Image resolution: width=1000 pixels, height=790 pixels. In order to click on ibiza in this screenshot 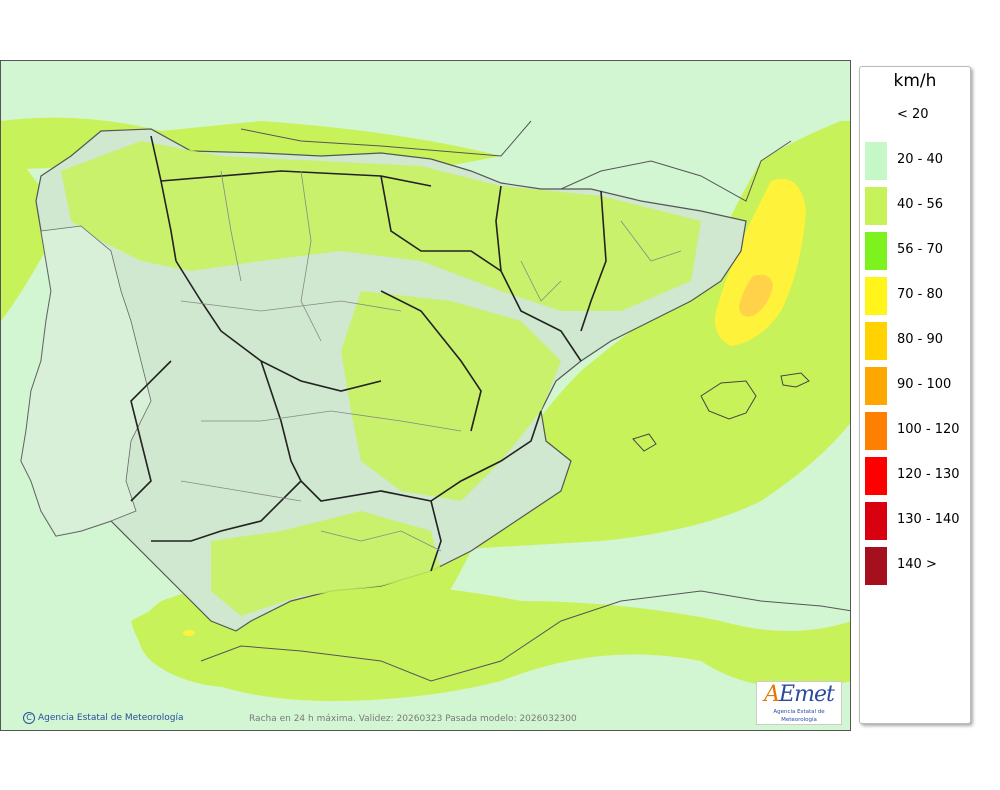, I will do `click(644, 442)`.